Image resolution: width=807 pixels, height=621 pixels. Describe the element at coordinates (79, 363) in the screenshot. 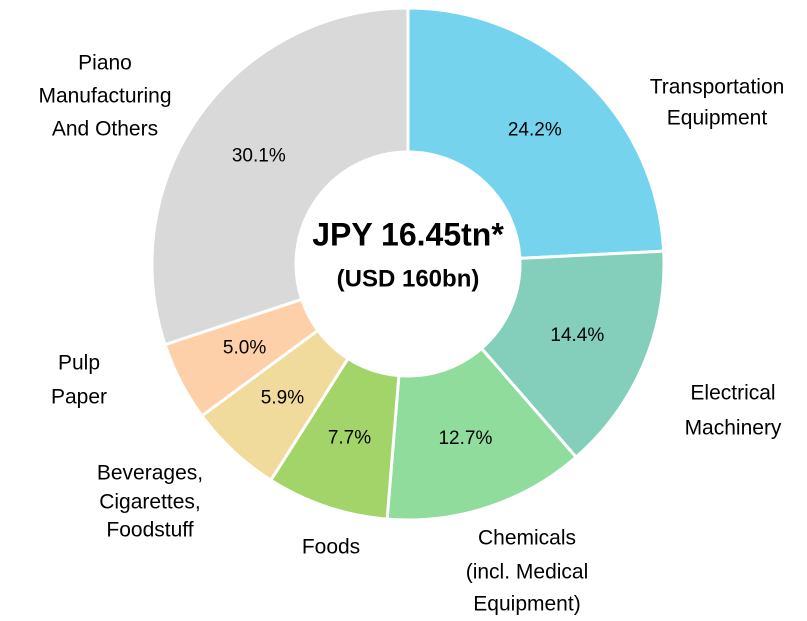

I see `category-label: Pulp` at that location.